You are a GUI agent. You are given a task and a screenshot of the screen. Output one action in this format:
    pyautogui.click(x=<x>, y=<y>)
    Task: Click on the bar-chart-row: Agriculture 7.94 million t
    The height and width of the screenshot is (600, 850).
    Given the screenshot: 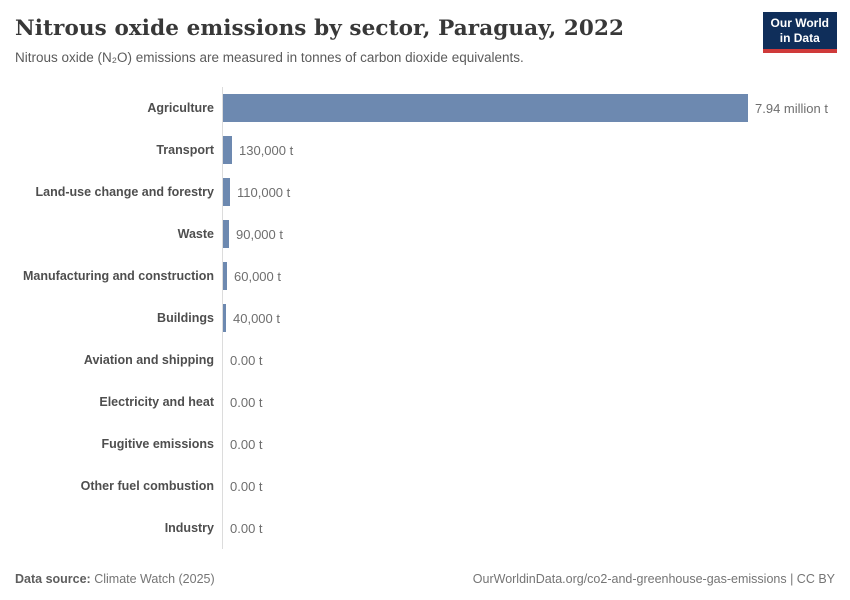 What is the action you would take?
    pyautogui.click(x=425, y=108)
    